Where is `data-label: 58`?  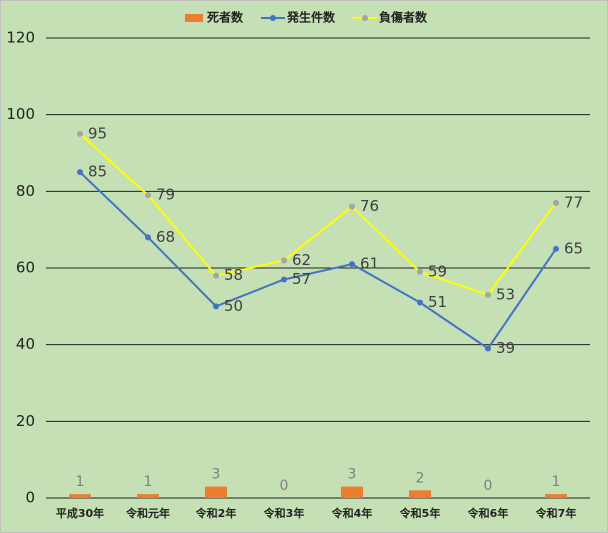
data-label: 58 is located at coordinates (233, 275).